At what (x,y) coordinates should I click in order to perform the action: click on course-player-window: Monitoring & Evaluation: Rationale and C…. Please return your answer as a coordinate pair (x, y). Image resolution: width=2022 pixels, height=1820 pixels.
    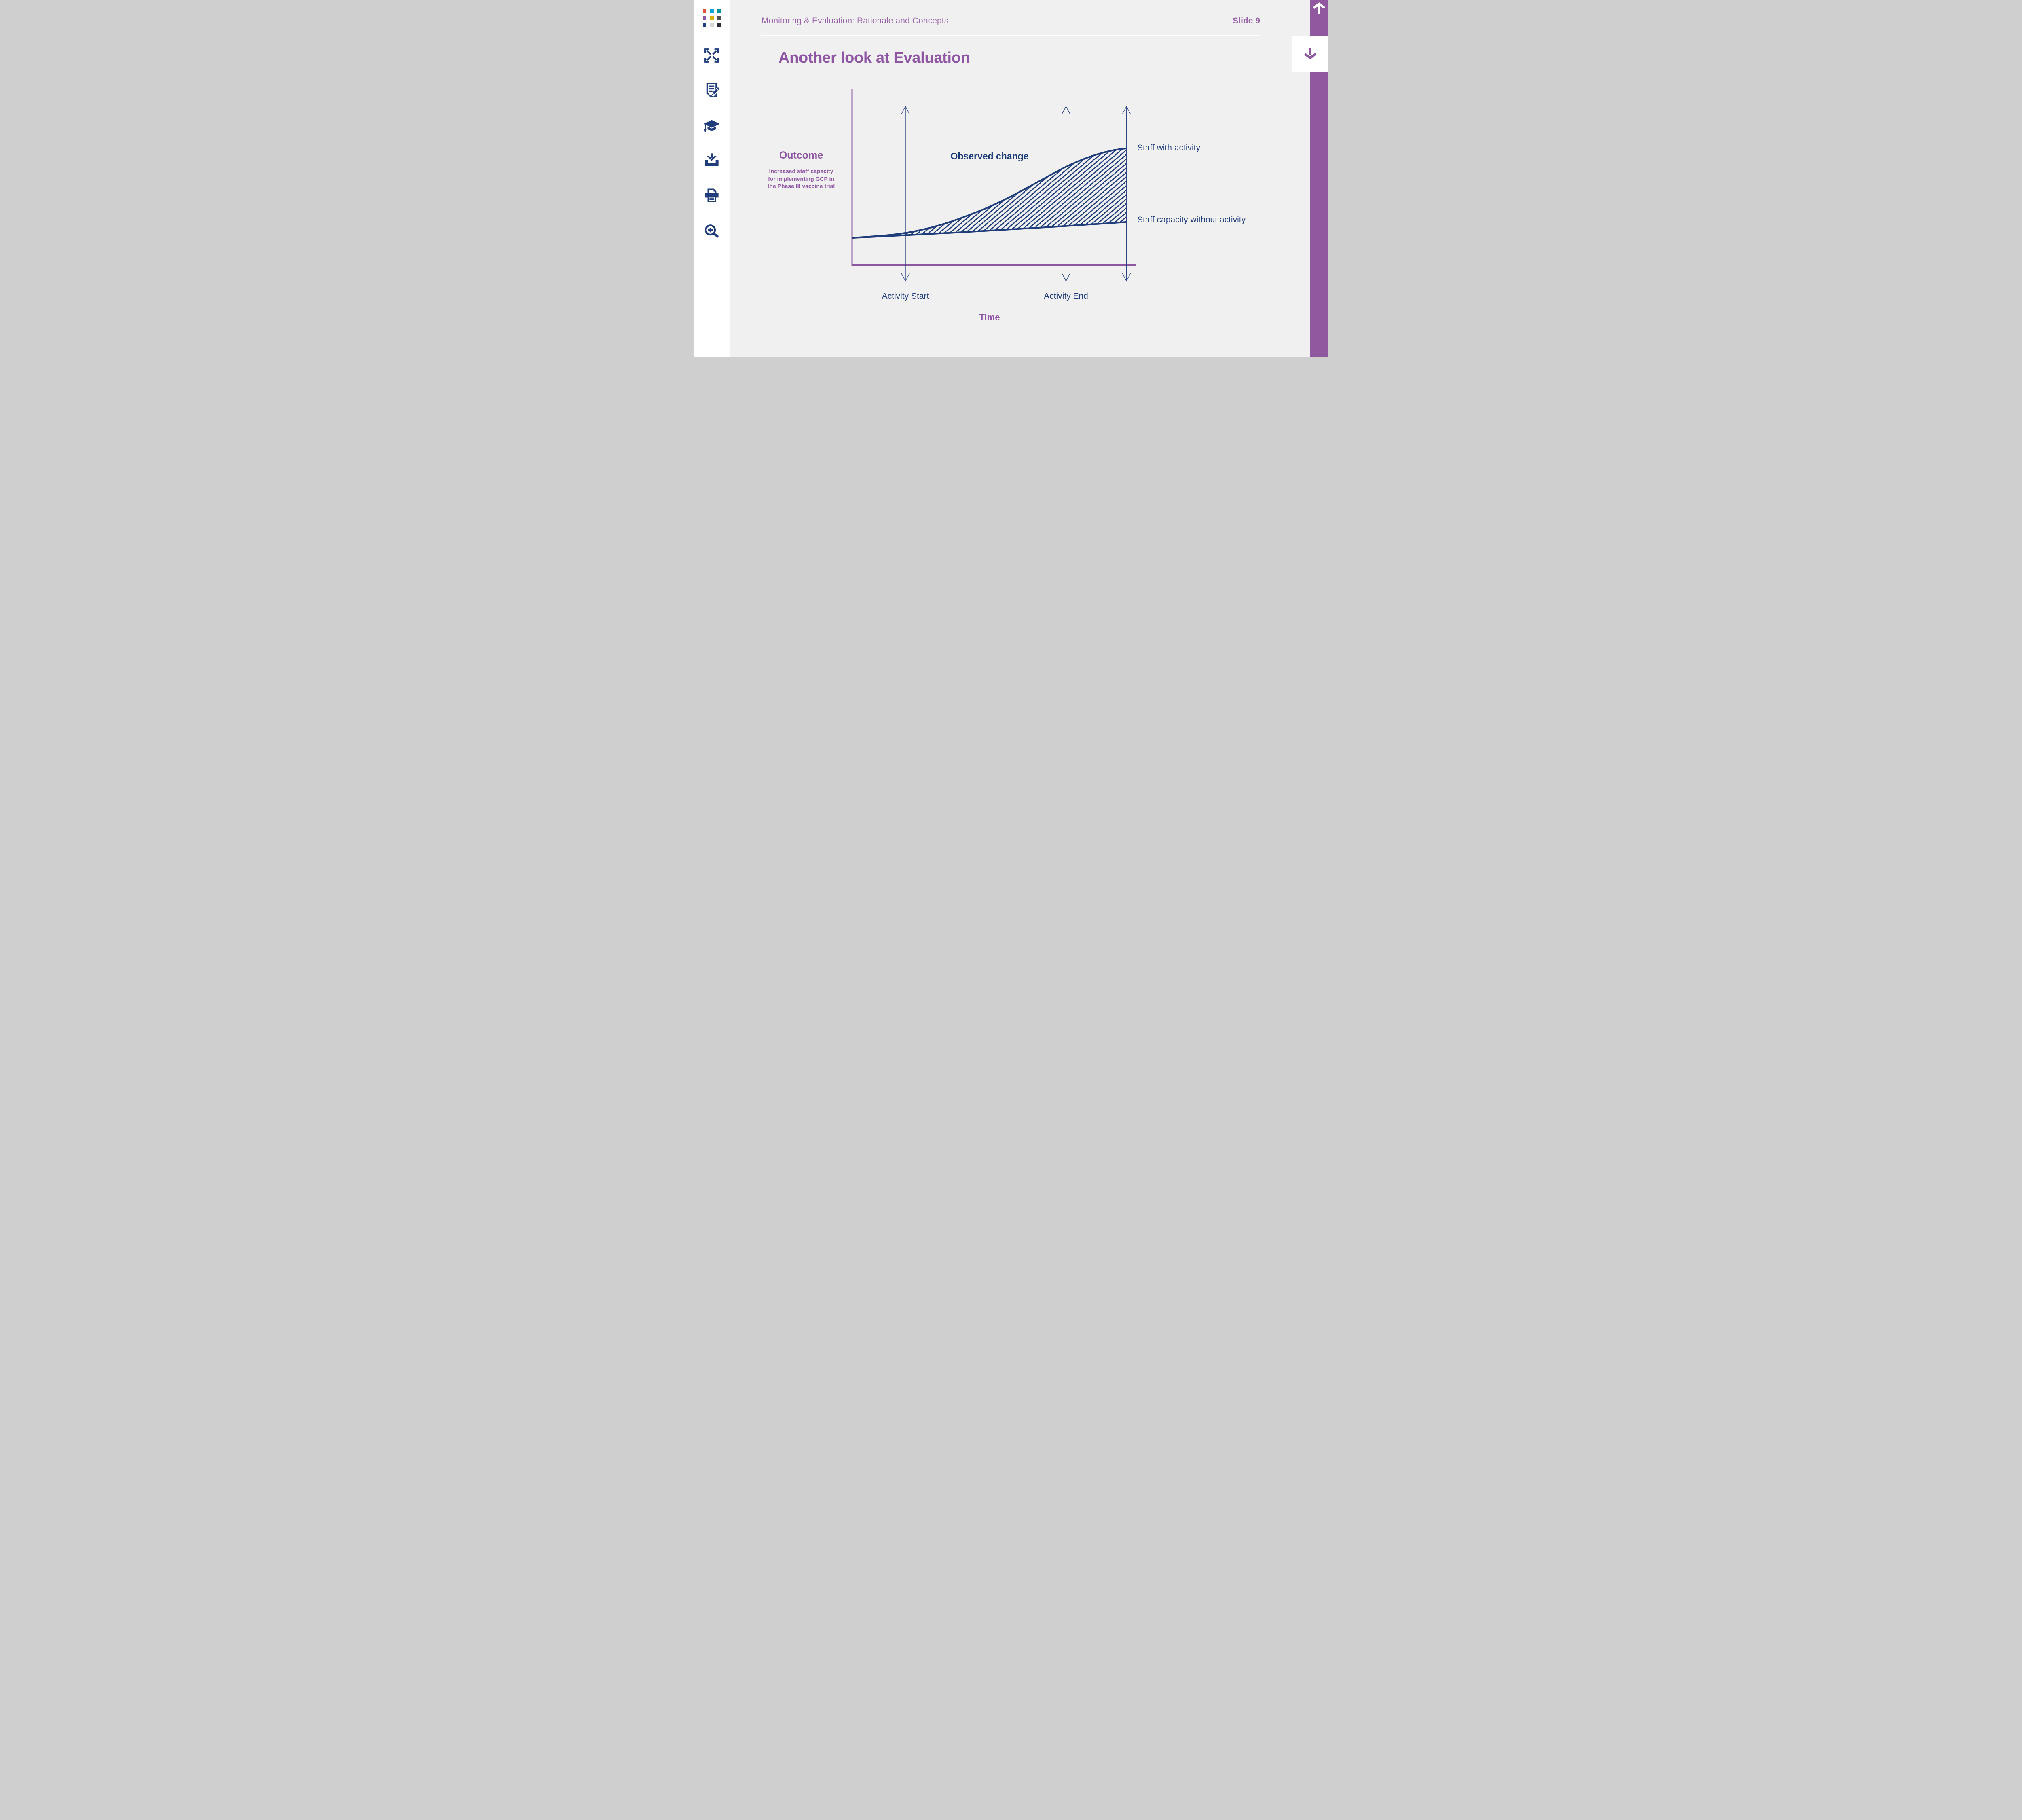
    Looking at the image, I should click on (1011, 178).